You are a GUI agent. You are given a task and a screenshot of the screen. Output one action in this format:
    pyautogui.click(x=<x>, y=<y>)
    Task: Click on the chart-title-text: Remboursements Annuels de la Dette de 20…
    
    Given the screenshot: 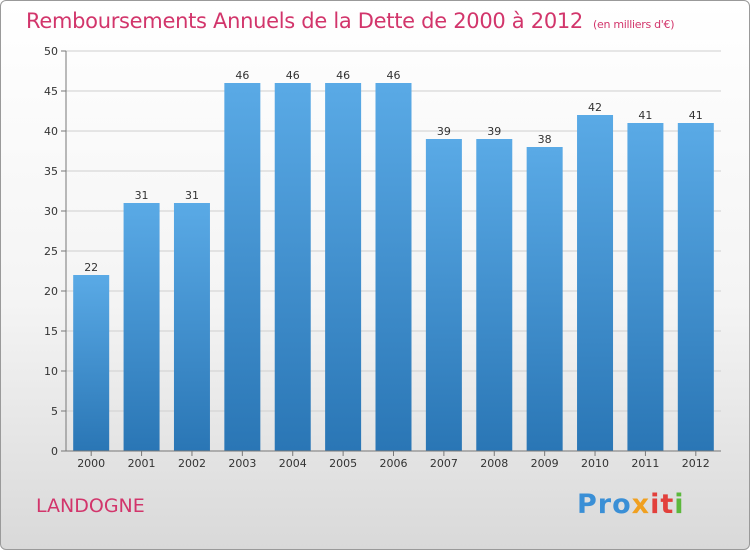 What is the action you would take?
    pyautogui.click(x=304, y=21)
    